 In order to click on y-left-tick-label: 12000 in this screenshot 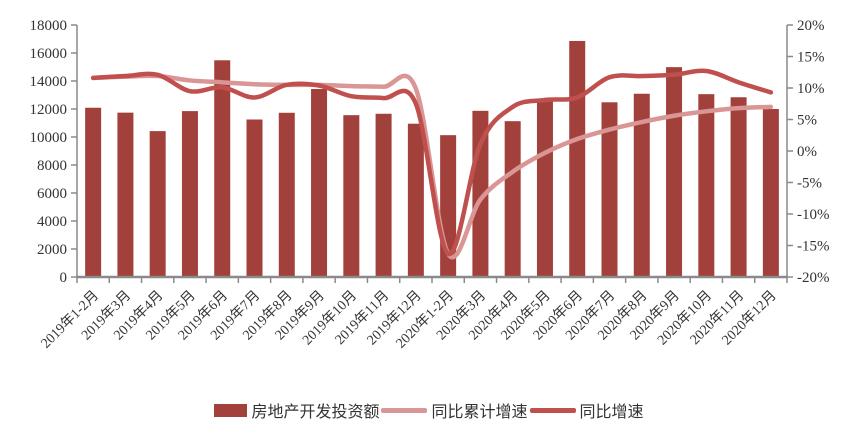, I will do `click(49, 110)`.